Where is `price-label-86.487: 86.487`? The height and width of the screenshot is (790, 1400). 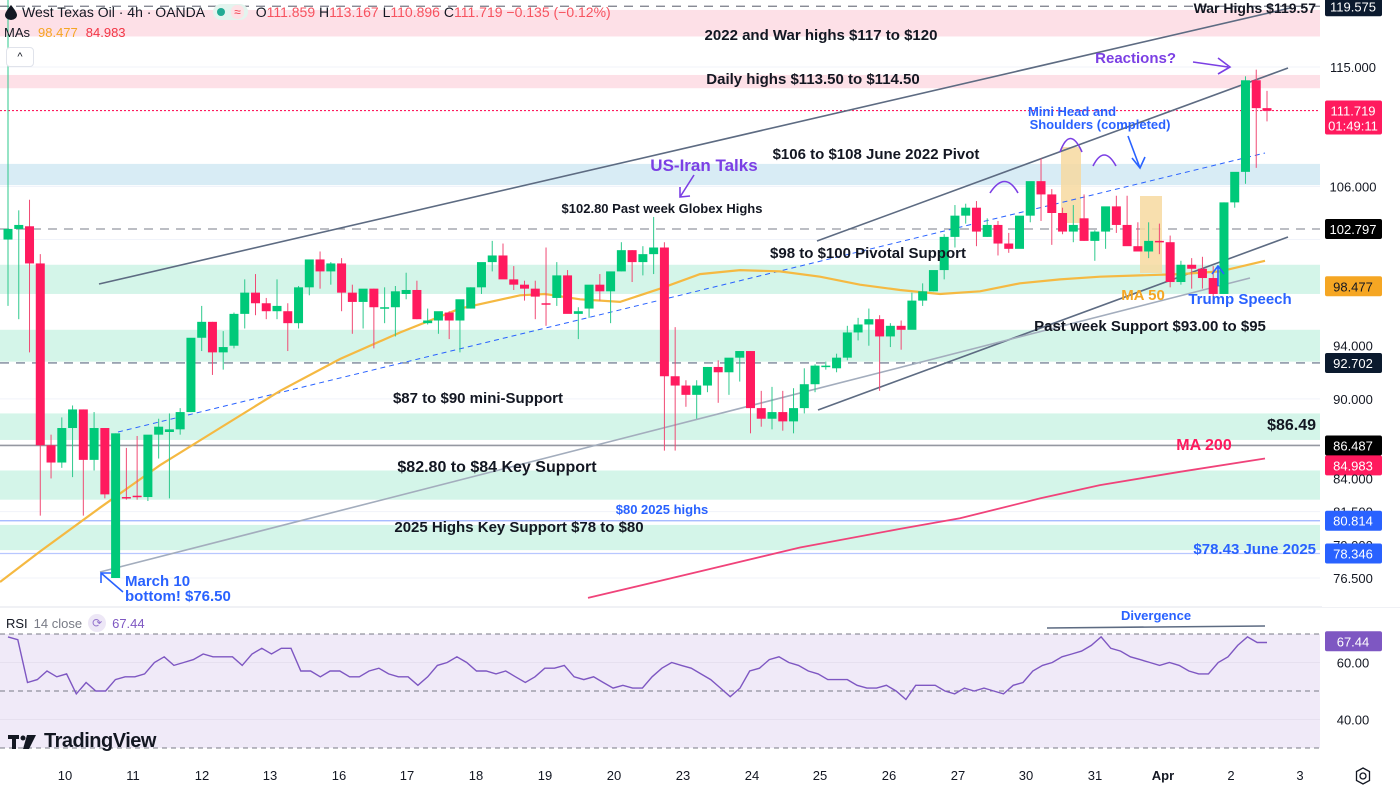
price-label-86.487: 86.487 is located at coordinates (1353, 445).